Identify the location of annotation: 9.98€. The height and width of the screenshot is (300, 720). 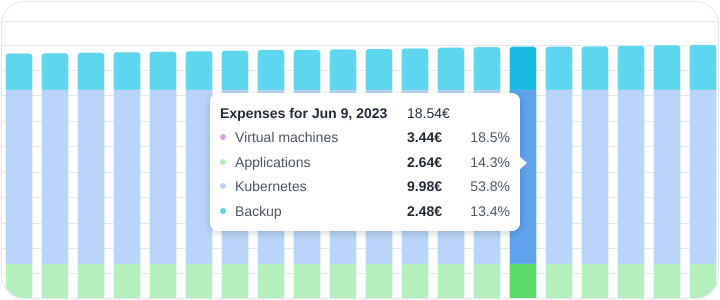
(424, 186).